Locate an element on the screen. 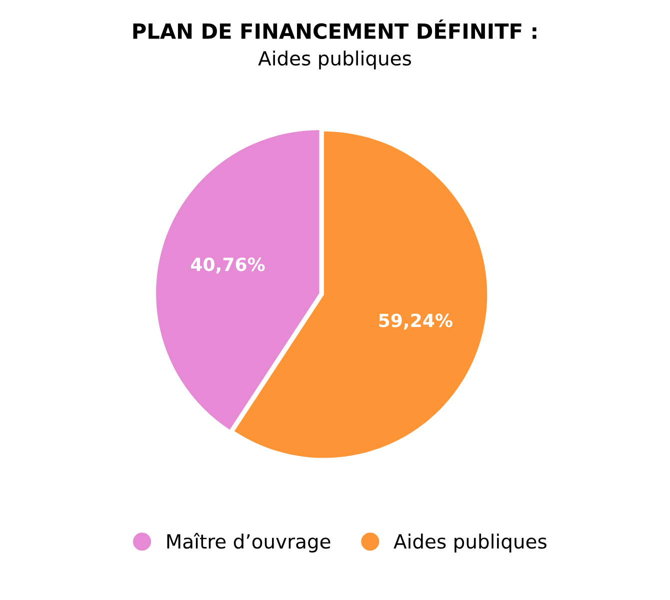 The width and height of the screenshot is (670, 600). data-label: 59,24% is located at coordinates (415, 322).